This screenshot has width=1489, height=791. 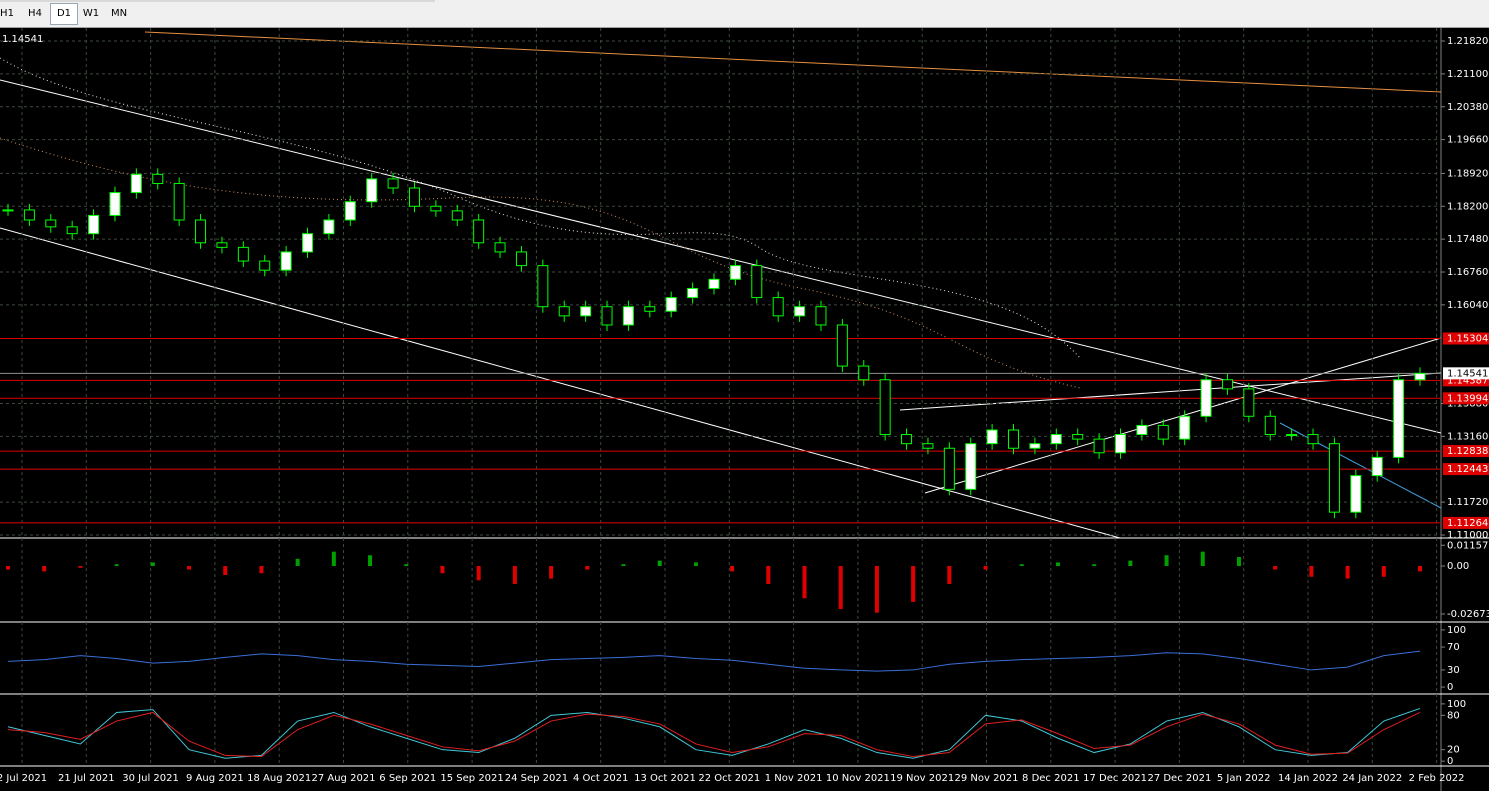 I want to click on y-tick-label: 1.21820, so click(x=1467, y=41).